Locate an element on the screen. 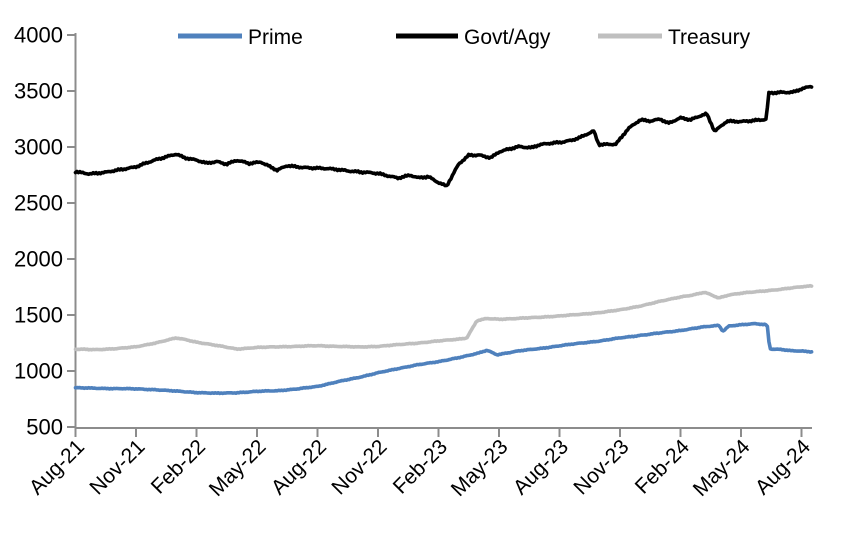  series-line-prime is located at coordinates (443, 358).